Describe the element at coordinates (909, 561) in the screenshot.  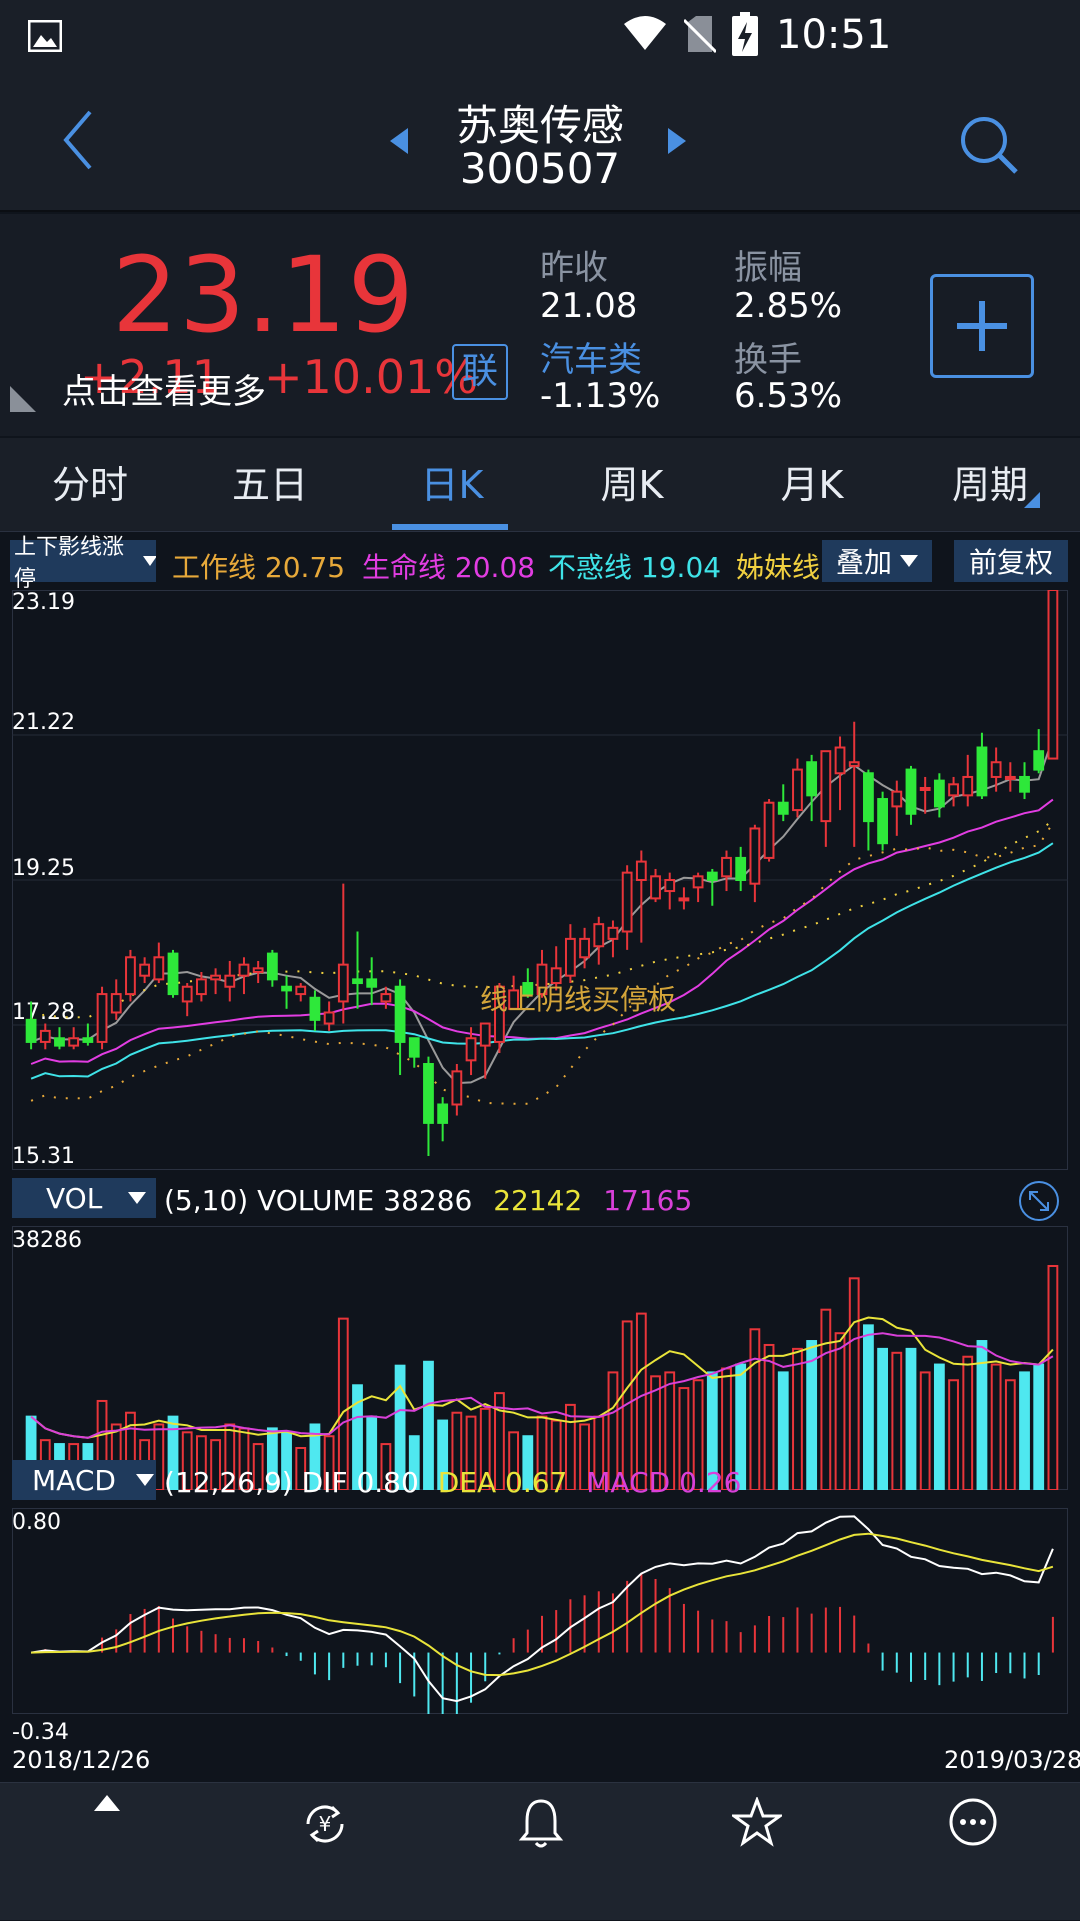
I see `overlay-dropdown-icon` at that location.